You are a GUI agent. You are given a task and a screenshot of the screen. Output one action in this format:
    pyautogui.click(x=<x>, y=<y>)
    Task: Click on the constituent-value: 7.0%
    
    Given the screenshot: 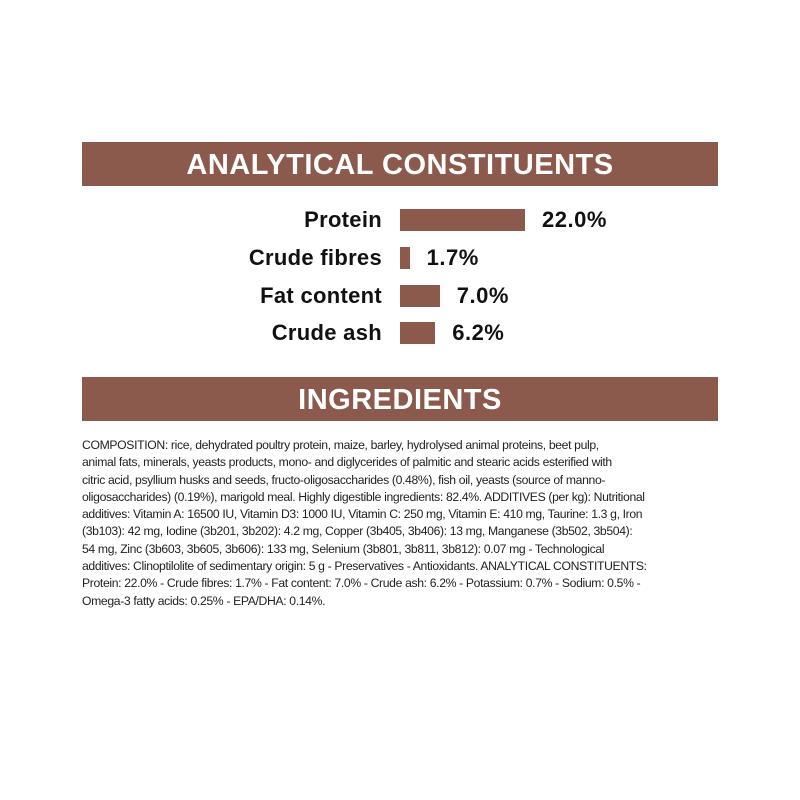 What is the action you would take?
    pyautogui.click(x=482, y=295)
    